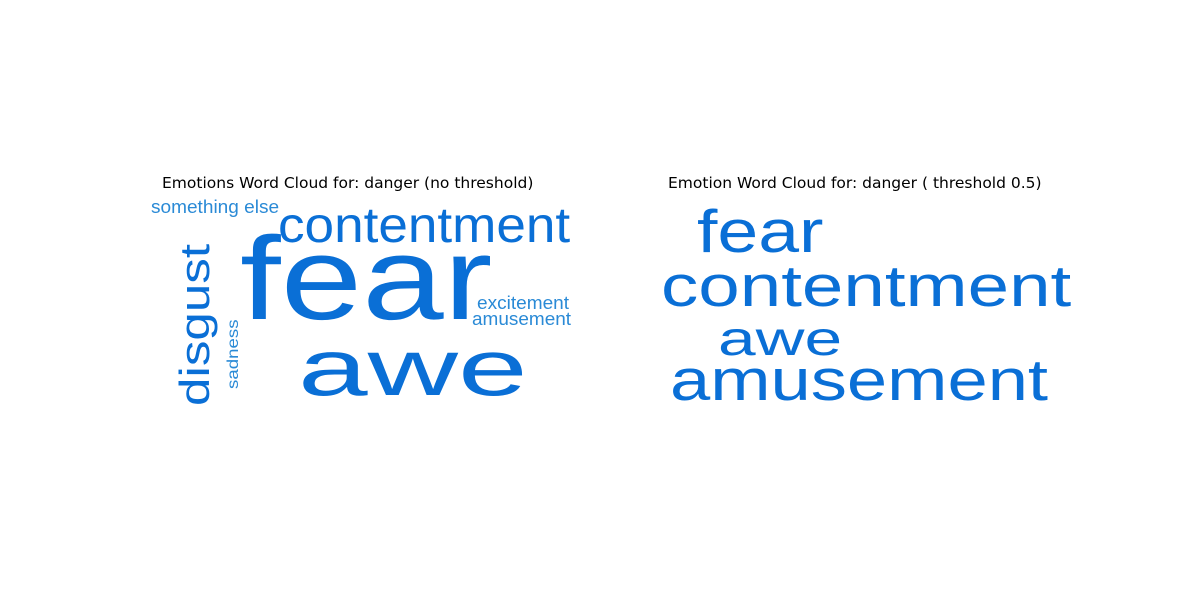 Image resolution: width=1200 pixels, height=600 pixels. Describe the element at coordinates (215, 207) in the screenshot. I see `word-something-else: something else` at that location.